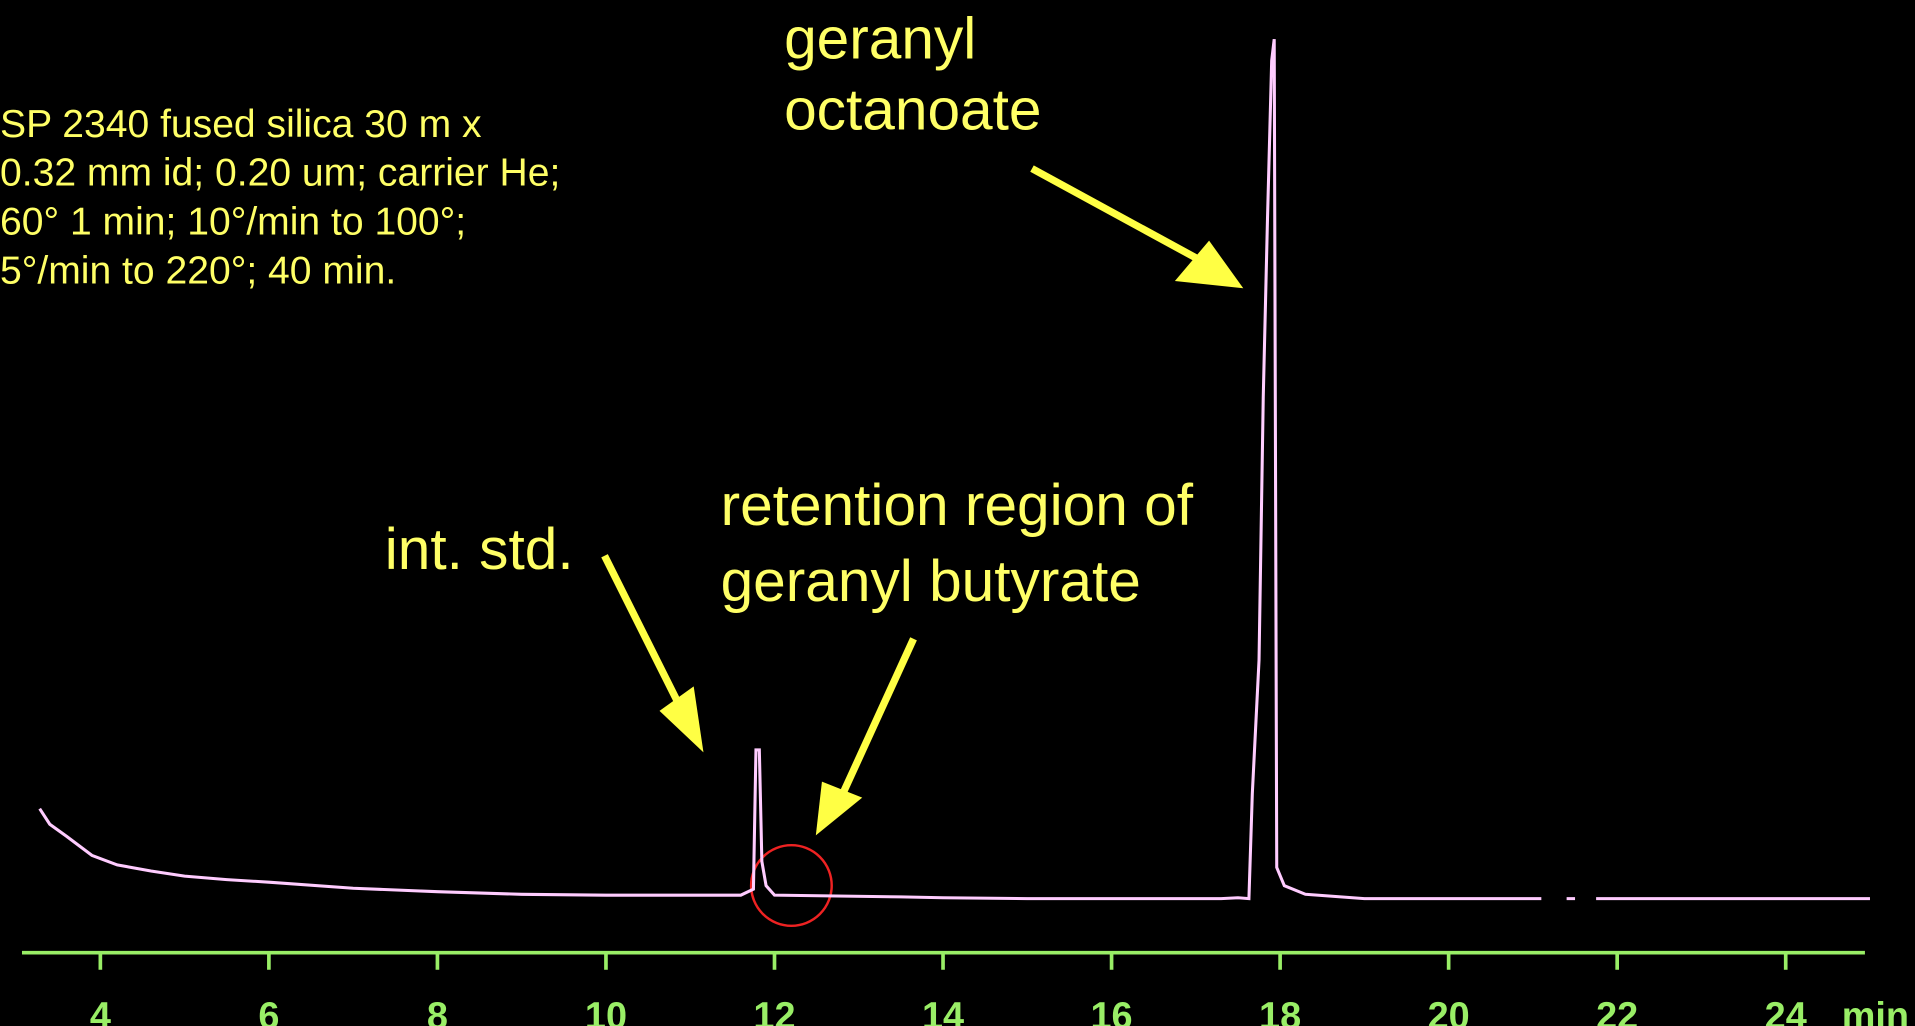 The height and width of the screenshot is (1026, 1915). What do you see at coordinates (437, 1010) in the screenshot?
I see `x-tick-label: 8` at bounding box center [437, 1010].